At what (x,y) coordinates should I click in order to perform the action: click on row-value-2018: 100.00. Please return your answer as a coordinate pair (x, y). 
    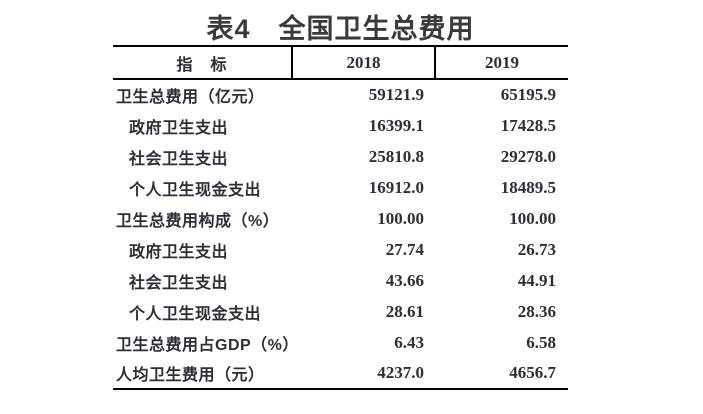
    Looking at the image, I should click on (400, 218).